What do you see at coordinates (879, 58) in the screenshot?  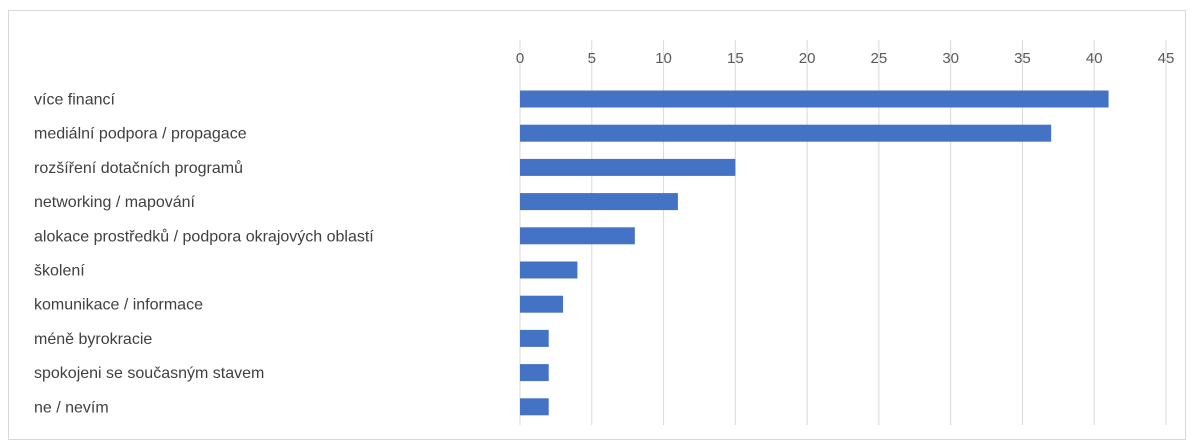 I see `x-tick-label: 25` at bounding box center [879, 58].